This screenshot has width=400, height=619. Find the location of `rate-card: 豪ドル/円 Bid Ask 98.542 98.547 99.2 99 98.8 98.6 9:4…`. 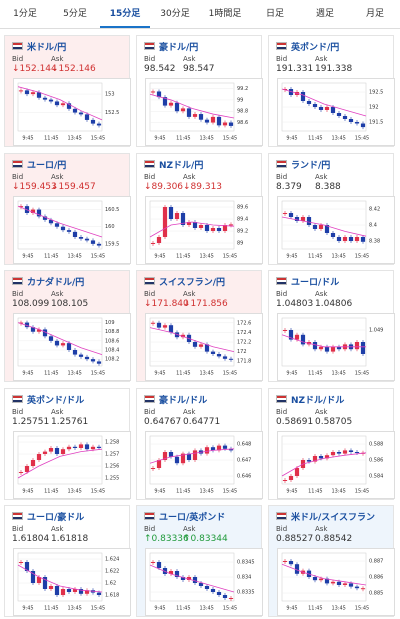

rate-card: 豪ドル/円 Bid Ask 98.542 98.547 99.2 99 98.8 98.6 9:4… is located at coordinates (199, 91).